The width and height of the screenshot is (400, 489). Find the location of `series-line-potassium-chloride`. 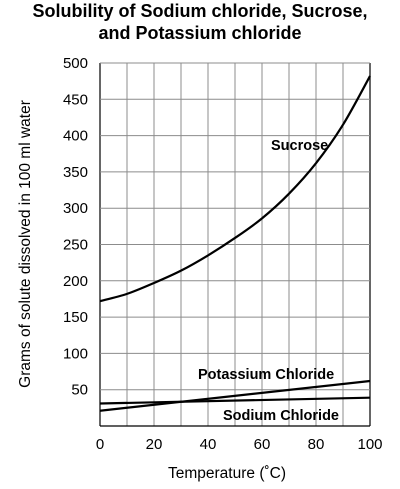

series-line-potassium-chloride is located at coordinates (235, 395).